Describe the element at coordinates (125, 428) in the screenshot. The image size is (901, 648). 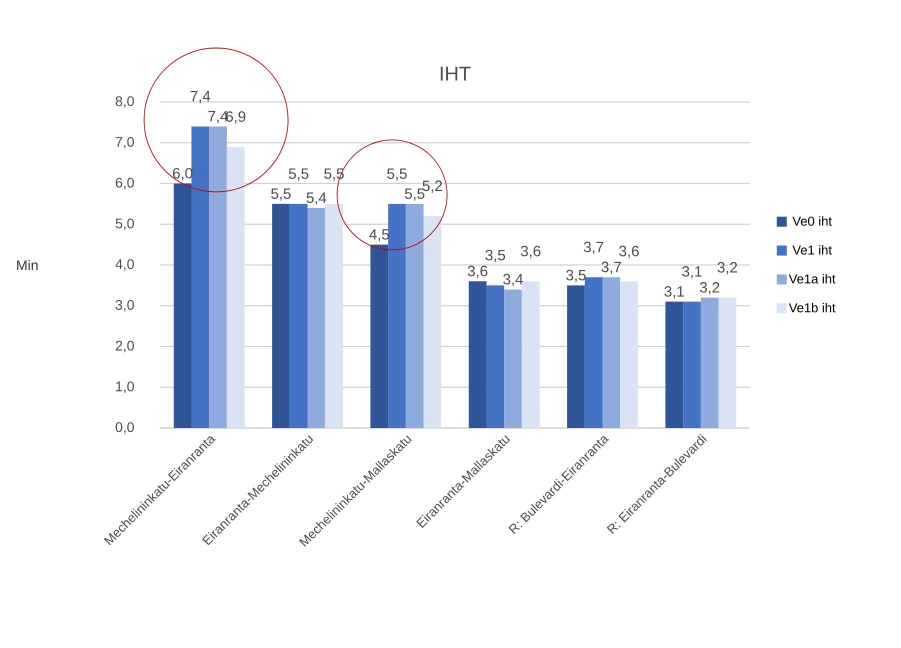
I see `y-tick-label: 0,0` at that location.